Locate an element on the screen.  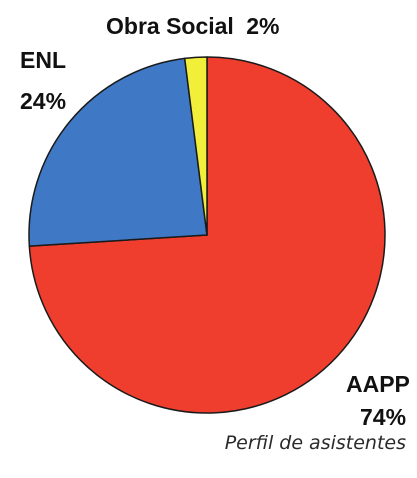
slice-label-enl: ENL 24% is located at coordinates (43, 80).